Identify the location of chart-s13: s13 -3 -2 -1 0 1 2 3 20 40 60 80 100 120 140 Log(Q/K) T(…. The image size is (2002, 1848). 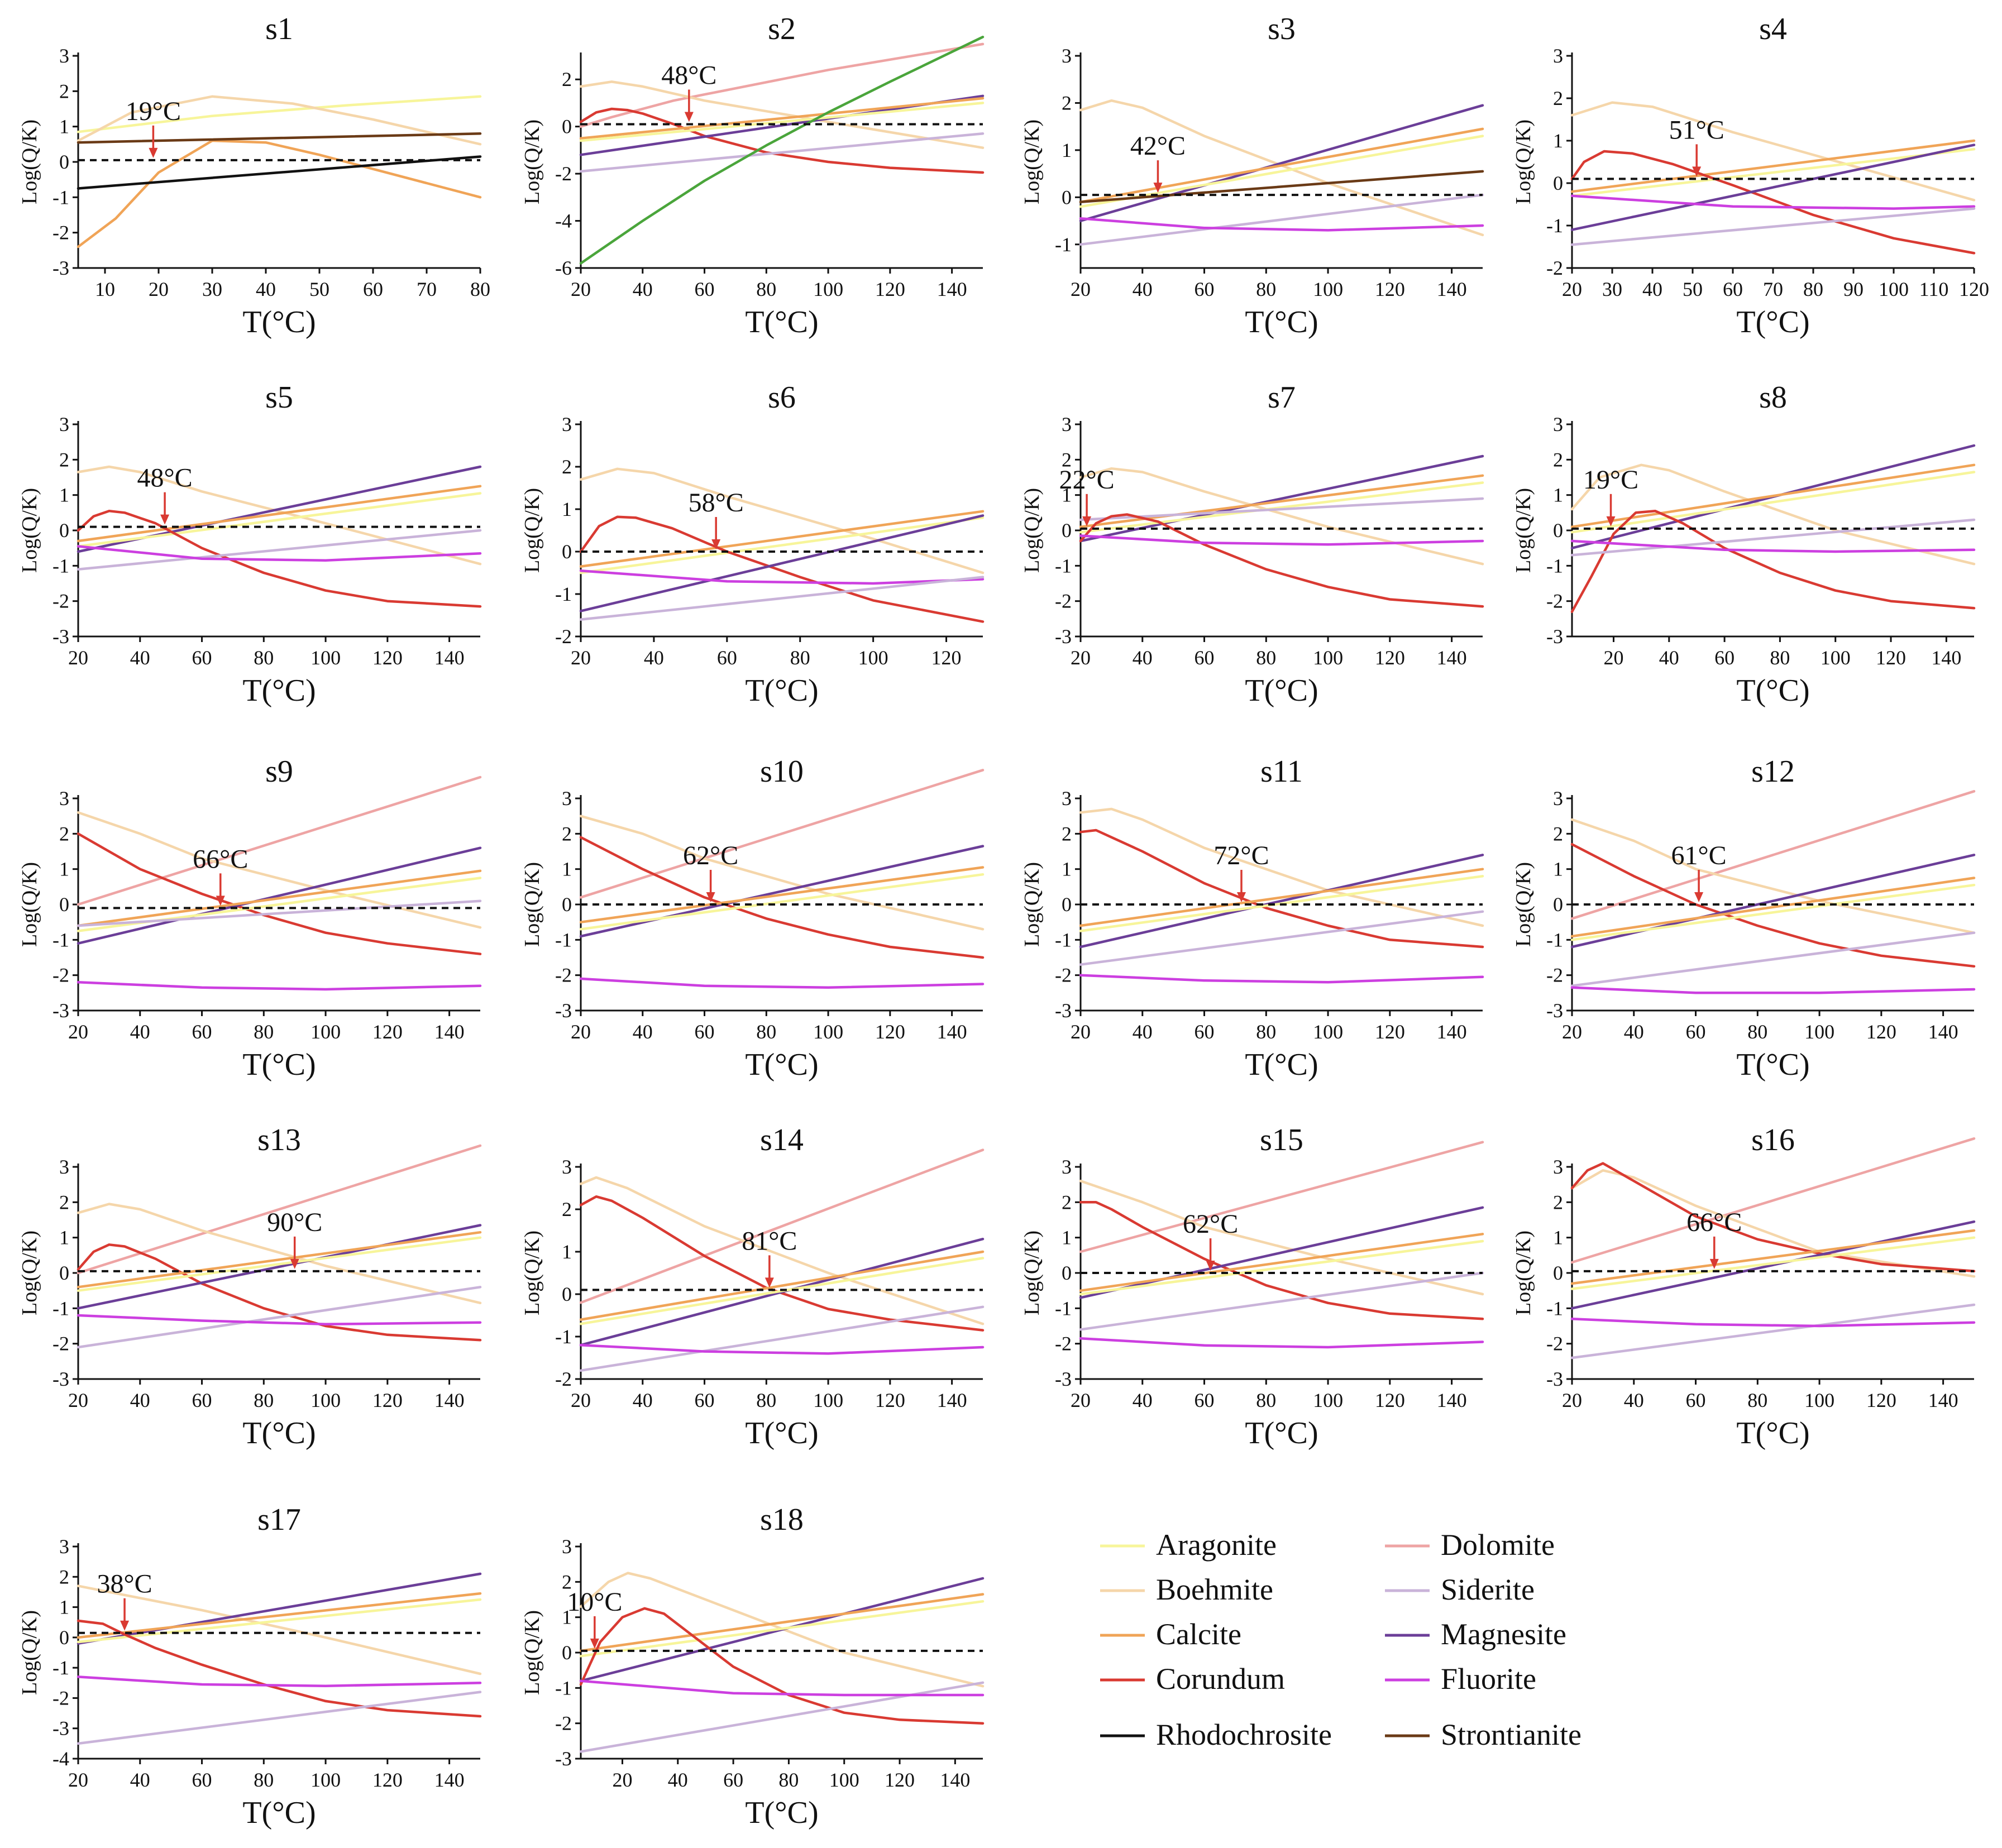
(250, 1286).